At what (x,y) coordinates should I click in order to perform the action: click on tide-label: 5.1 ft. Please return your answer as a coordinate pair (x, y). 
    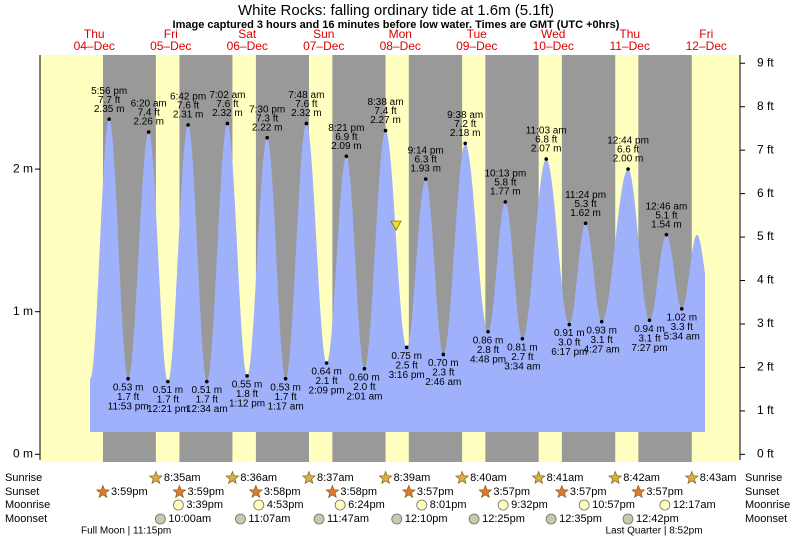
    Looking at the image, I should click on (666, 215).